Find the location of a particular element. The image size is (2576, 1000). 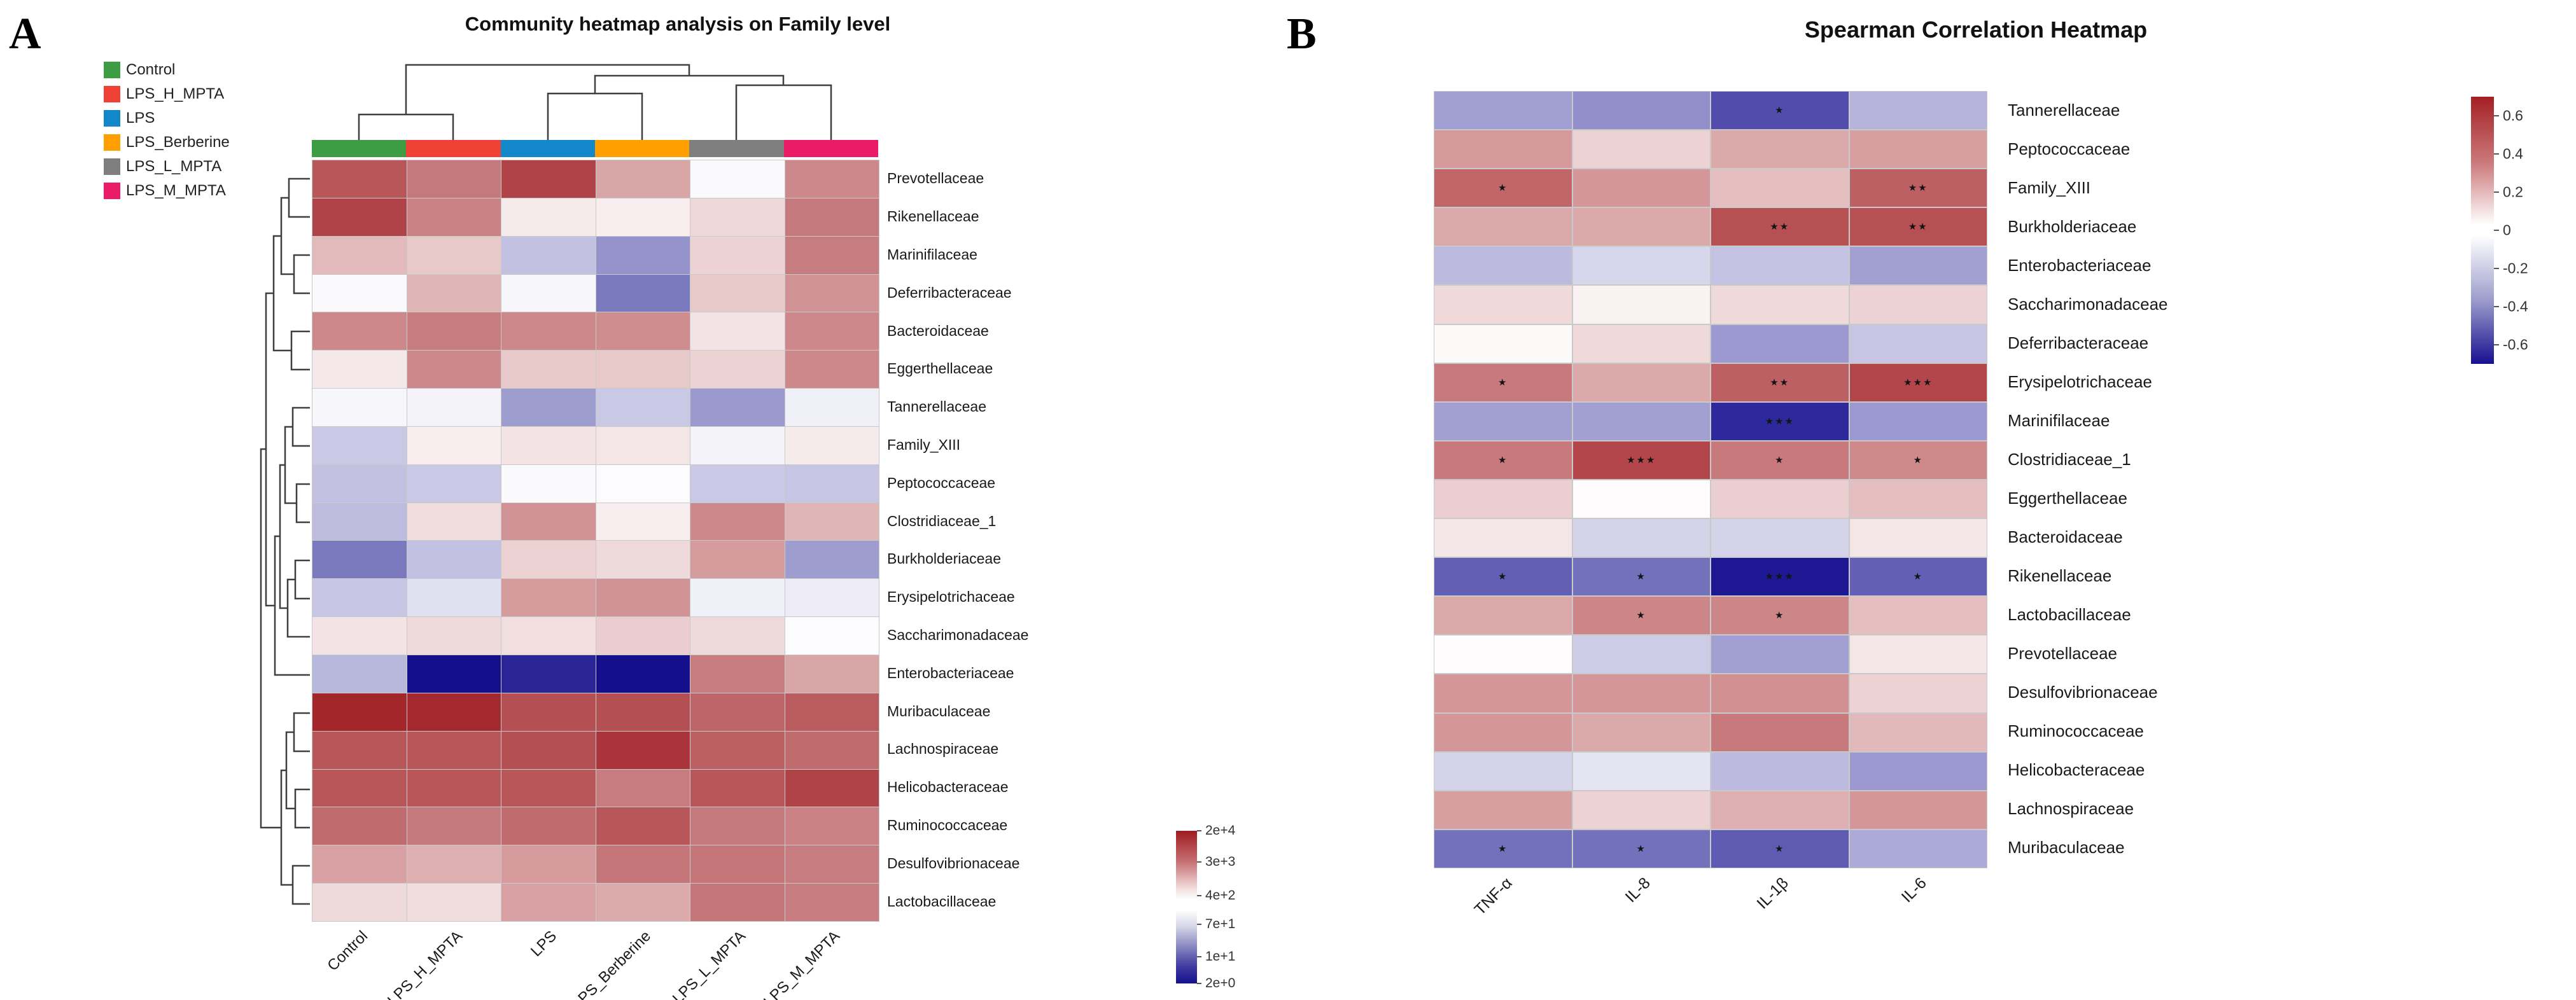

row-label: Helicobacteraceae is located at coordinates (2076, 769).